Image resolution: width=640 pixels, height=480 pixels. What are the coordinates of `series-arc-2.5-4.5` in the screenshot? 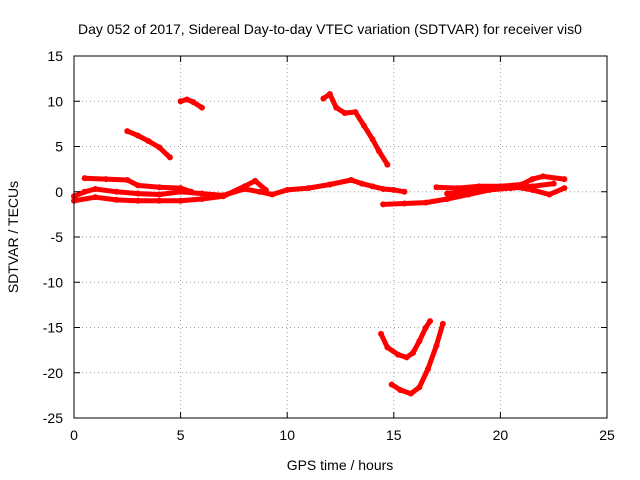 It's located at (148, 144).